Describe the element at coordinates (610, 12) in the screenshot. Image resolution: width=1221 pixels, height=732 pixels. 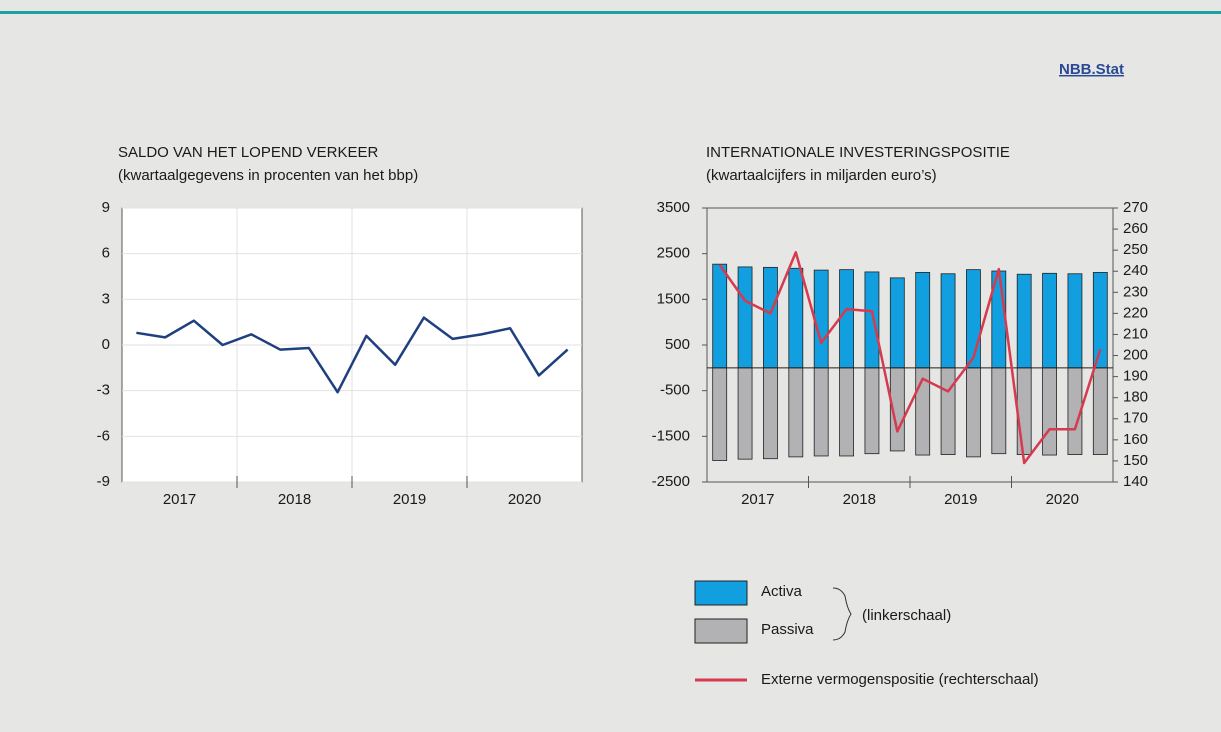
I see `top-rule` at that location.